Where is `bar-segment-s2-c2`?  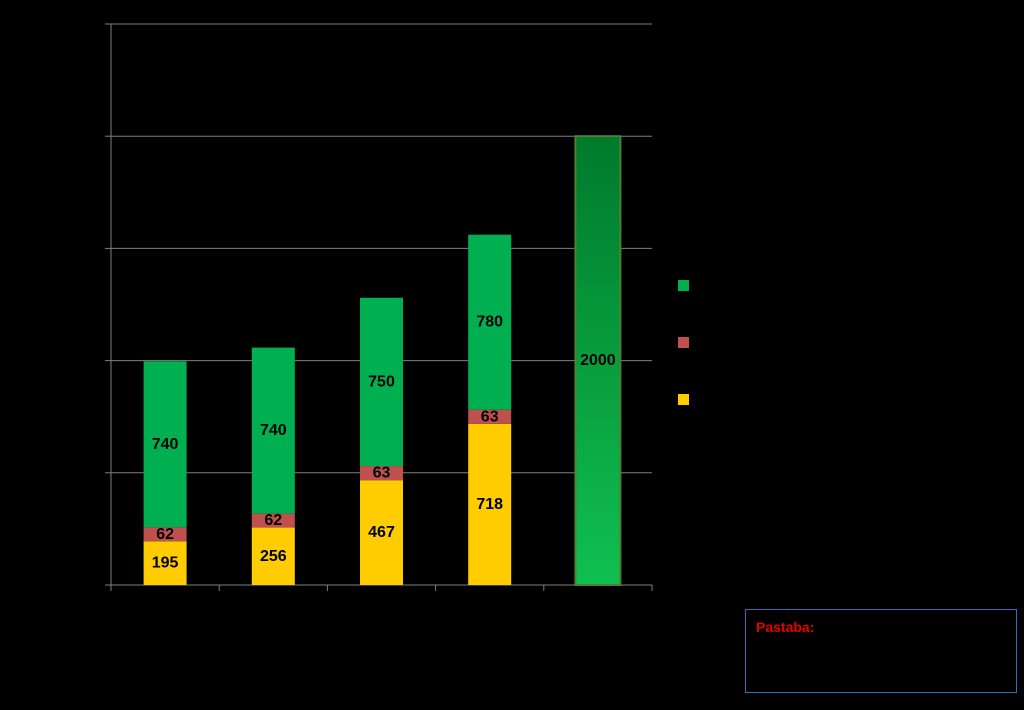 bar-segment-s2-c2 is located at coordinates (381, 382).